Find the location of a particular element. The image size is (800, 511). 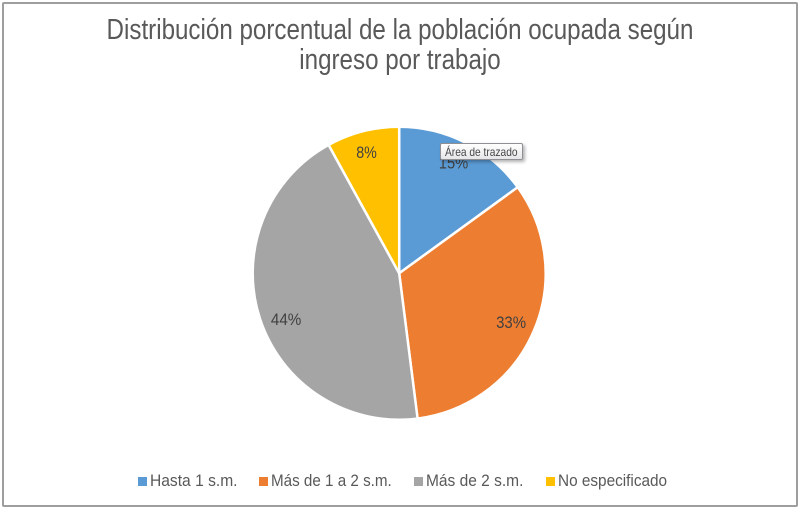

svg-text: 8% is located at coordinates (366, 152).